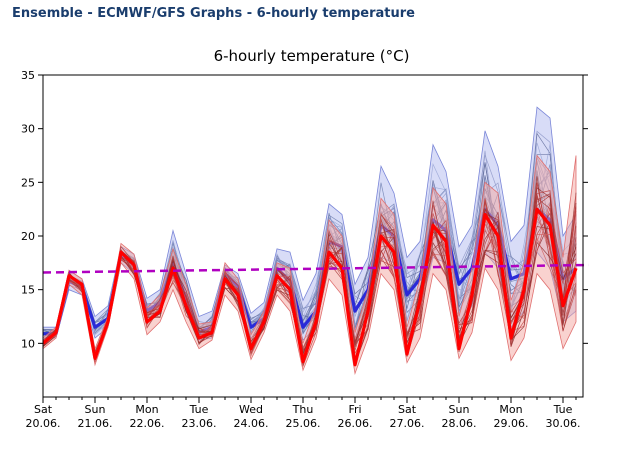 This screenshot has height=455, width=623. I want to click on chart-title: 6-hourly temperature (°C), so click(311, 56).